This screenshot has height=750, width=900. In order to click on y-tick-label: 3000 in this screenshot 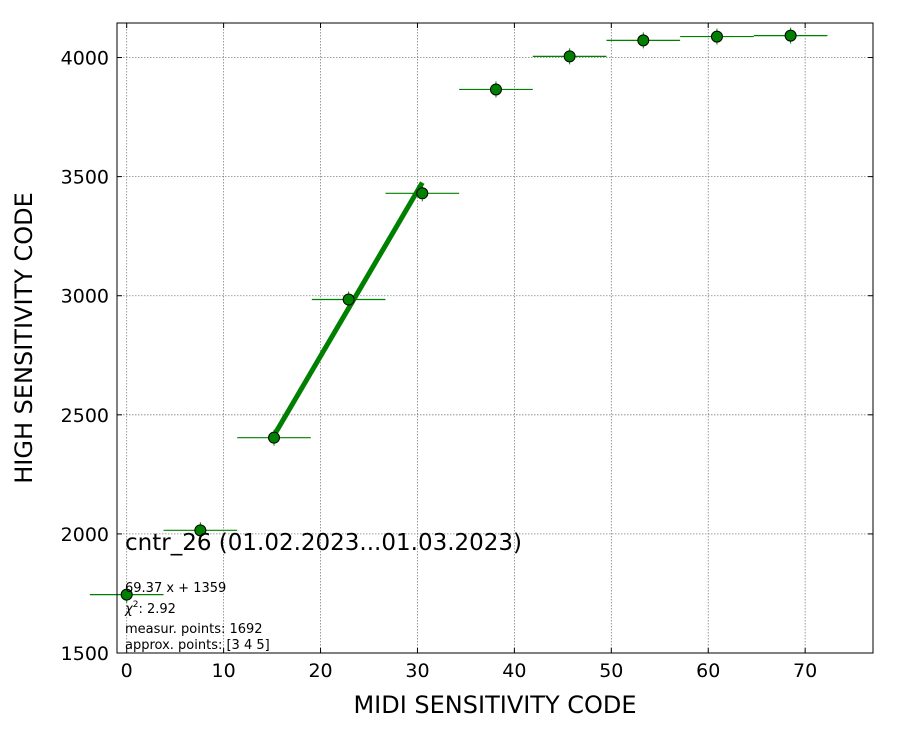, I will do `click(85, 297)`.